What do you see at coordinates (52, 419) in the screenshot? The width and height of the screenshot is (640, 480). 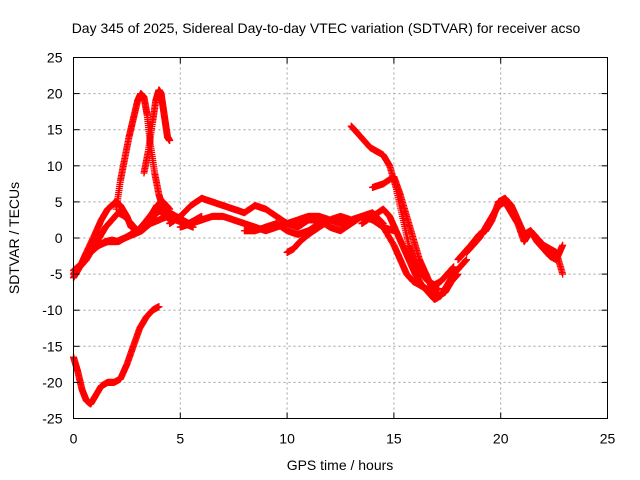 I see `y-tick-label: -25` at bounding box center [52, 419].